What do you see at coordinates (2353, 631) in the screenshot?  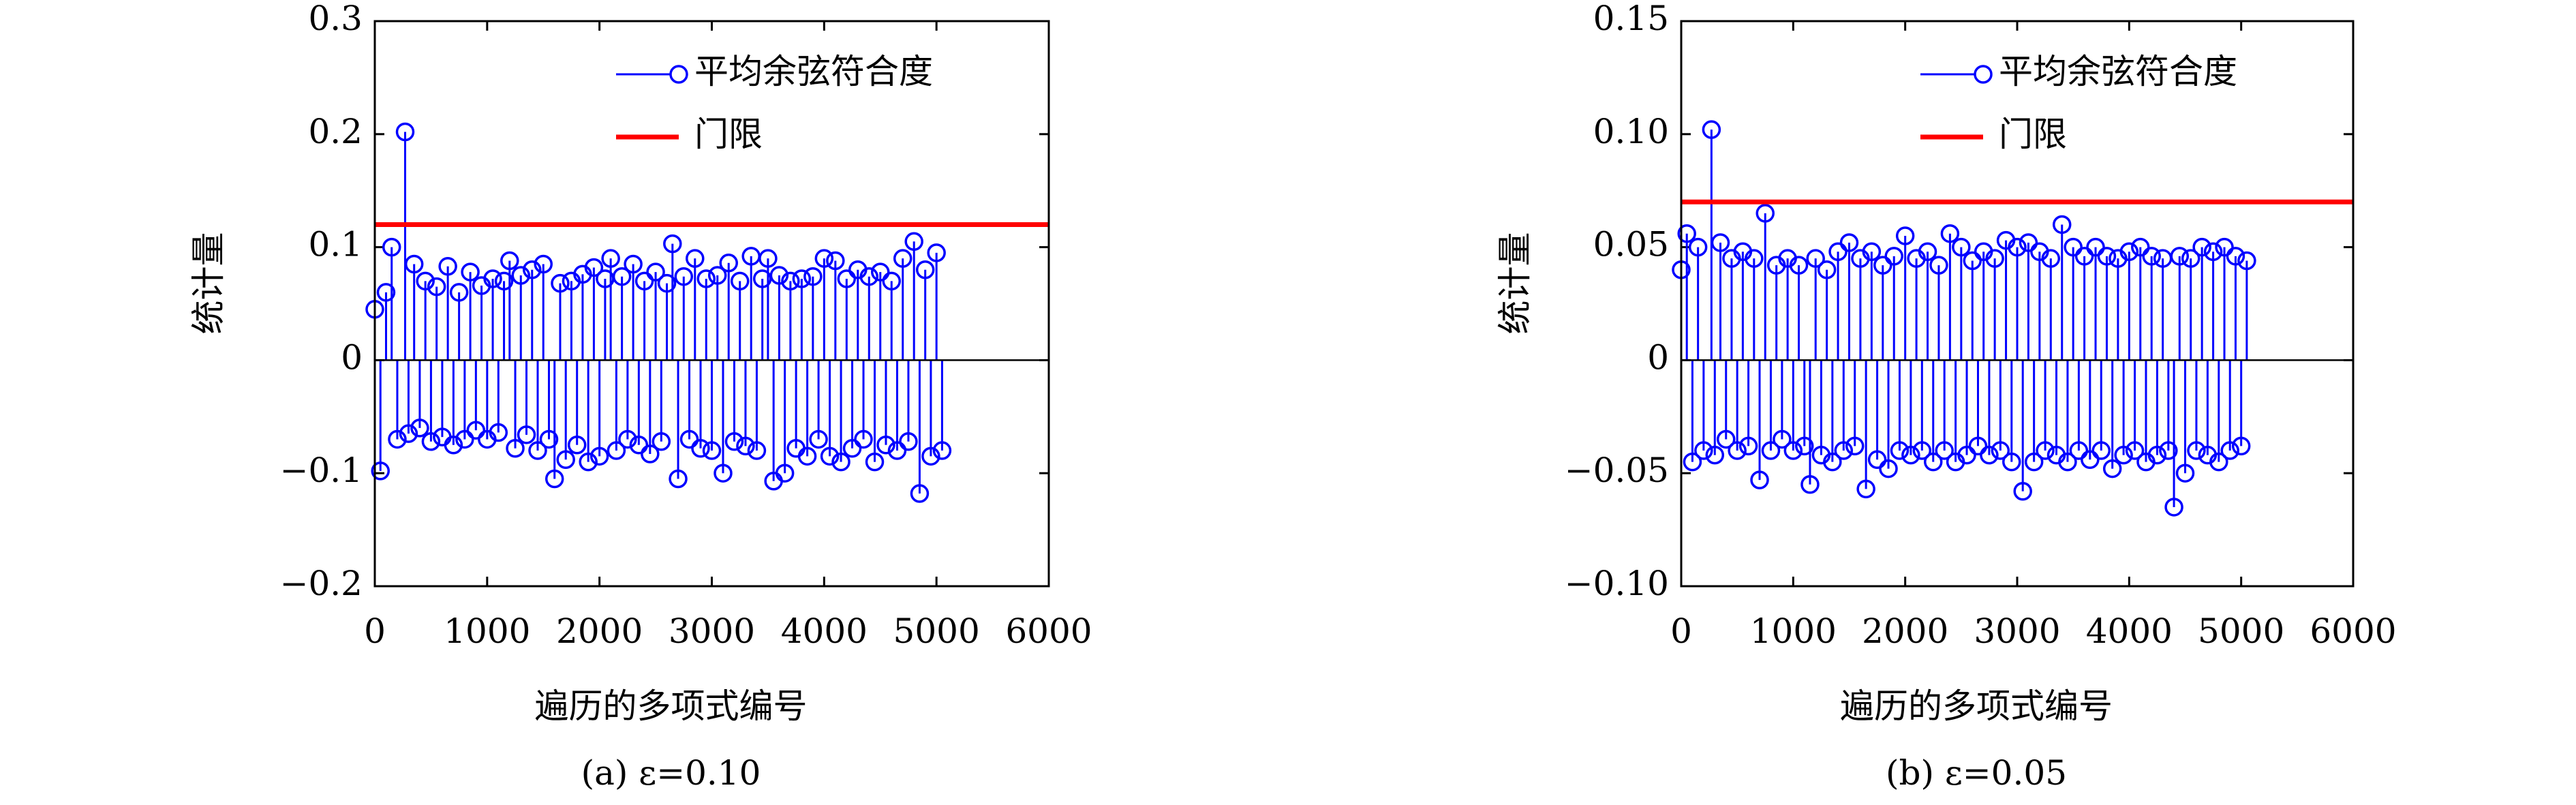 I see `x-tick-label: 6000` at bounding box center [2353, 631].